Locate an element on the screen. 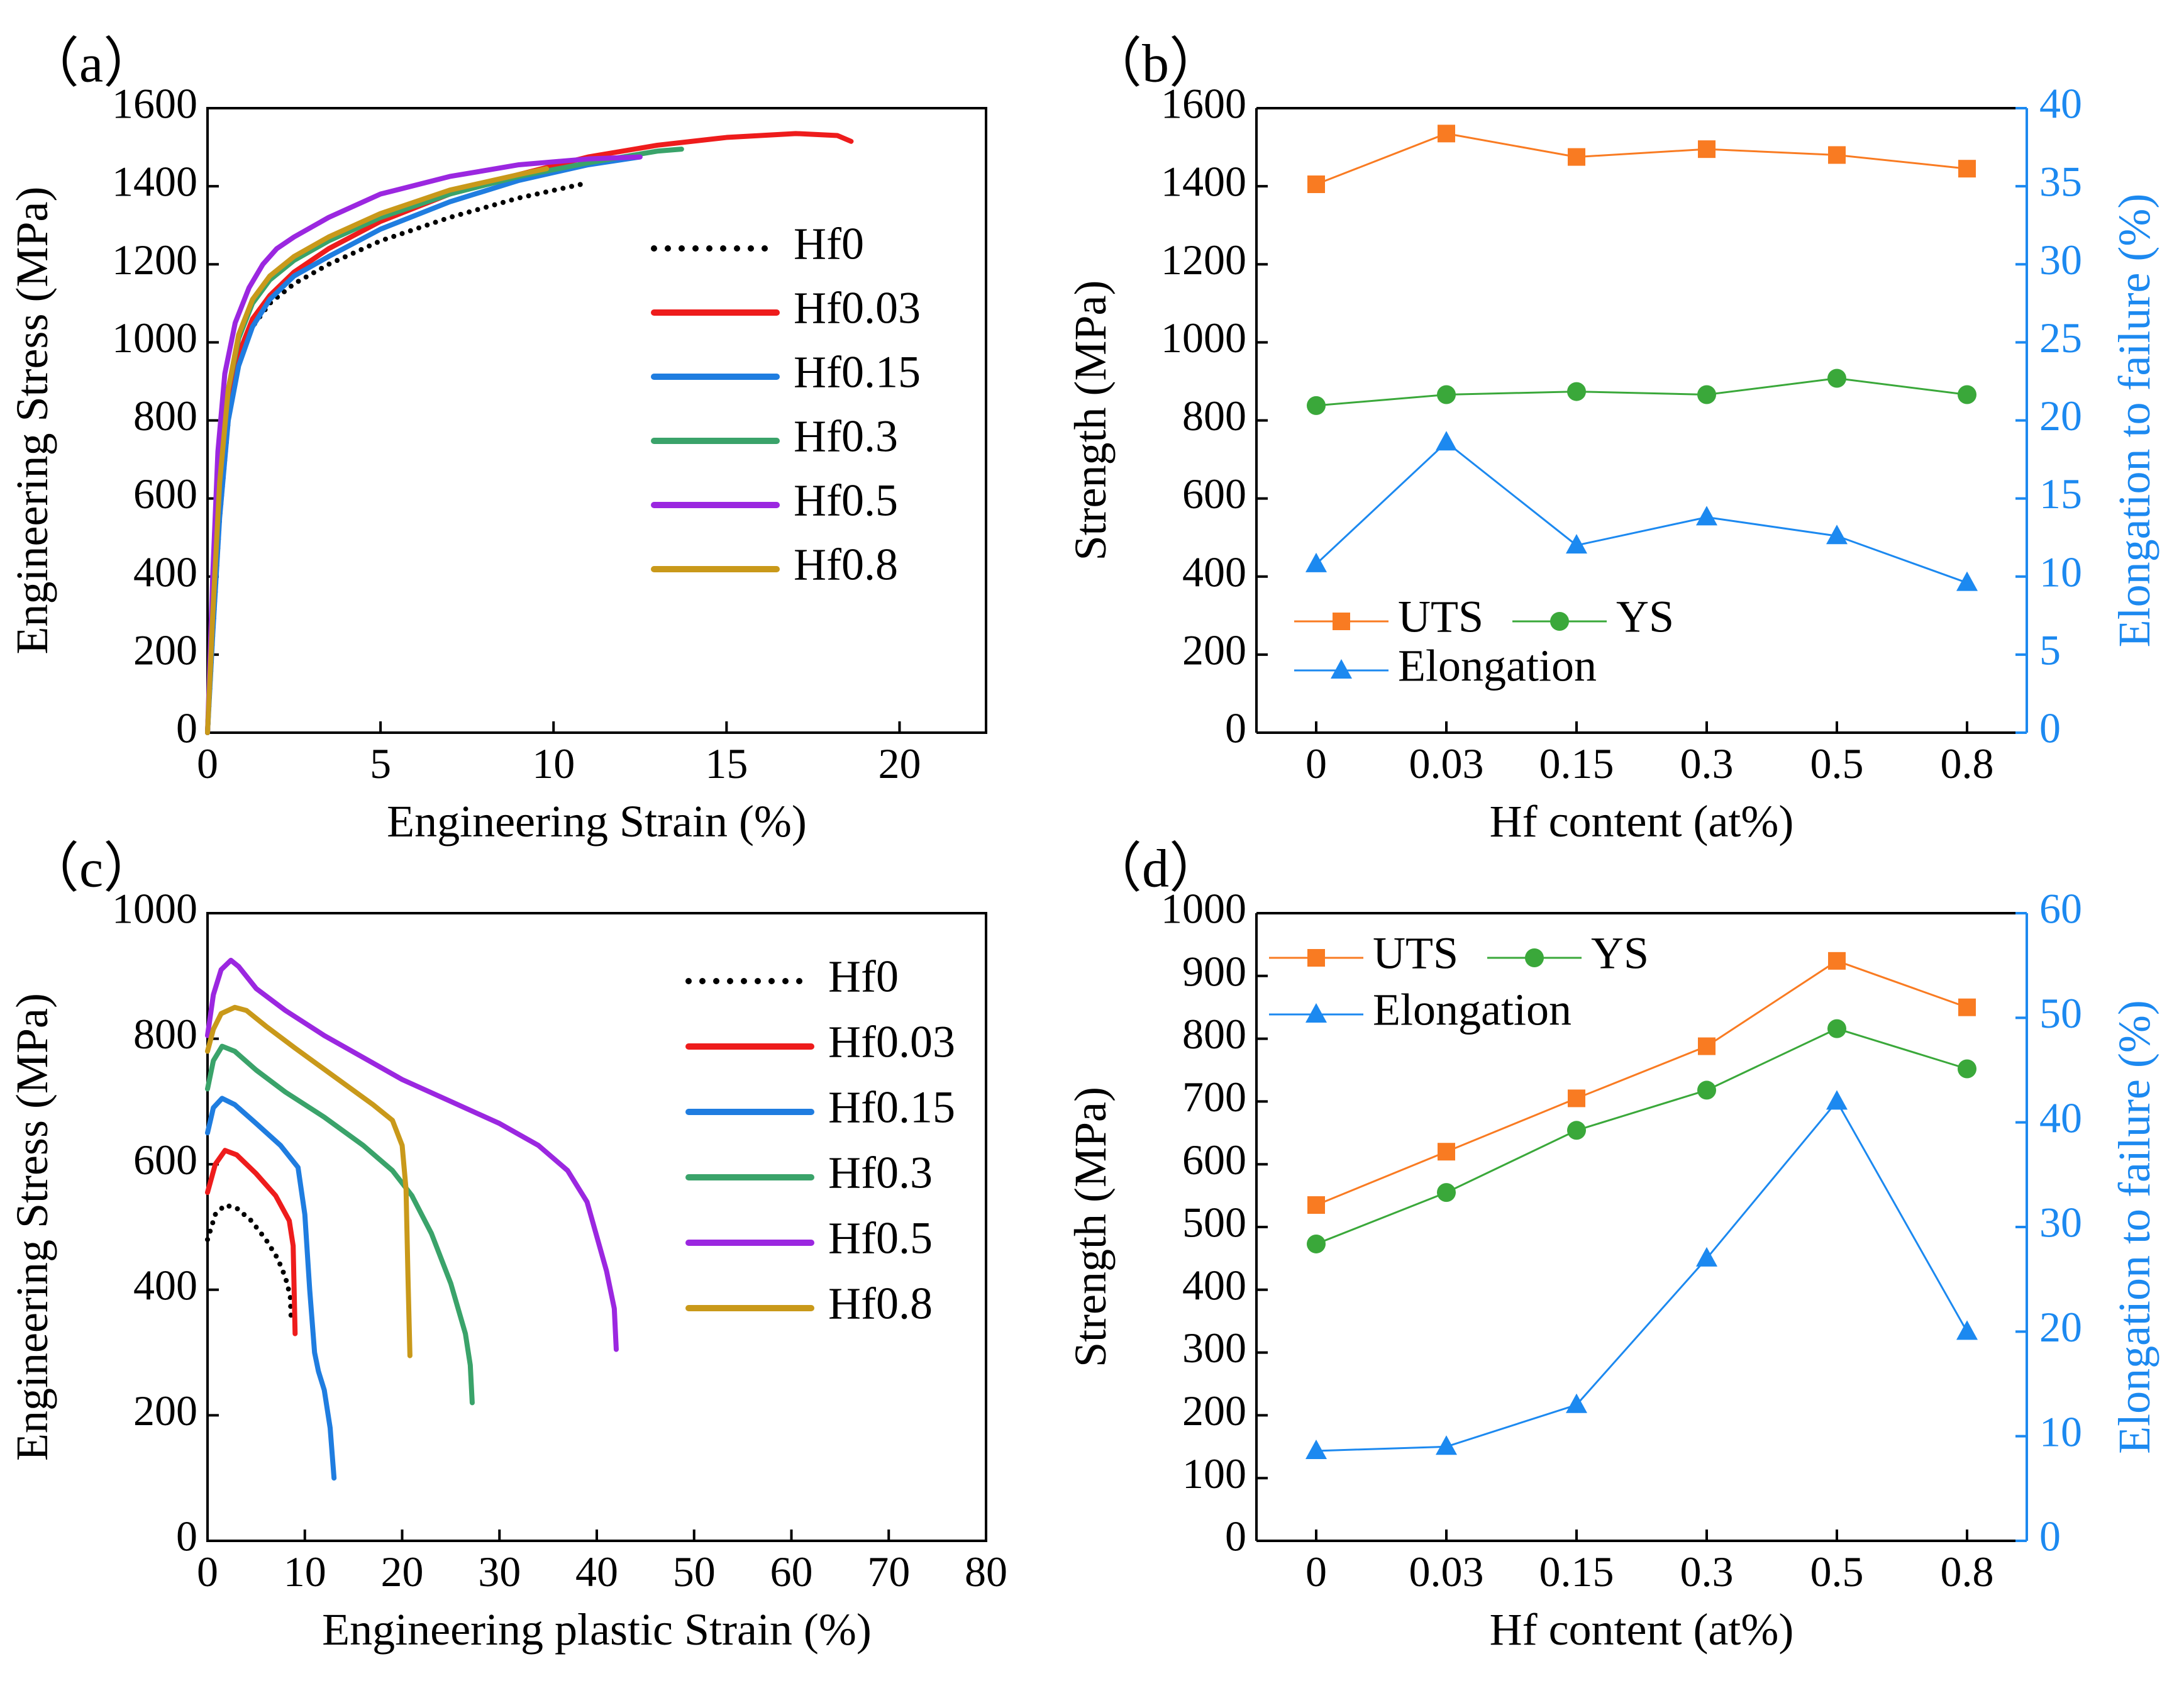  y-tick-label: 1400 is located at coordinates (154, 182).